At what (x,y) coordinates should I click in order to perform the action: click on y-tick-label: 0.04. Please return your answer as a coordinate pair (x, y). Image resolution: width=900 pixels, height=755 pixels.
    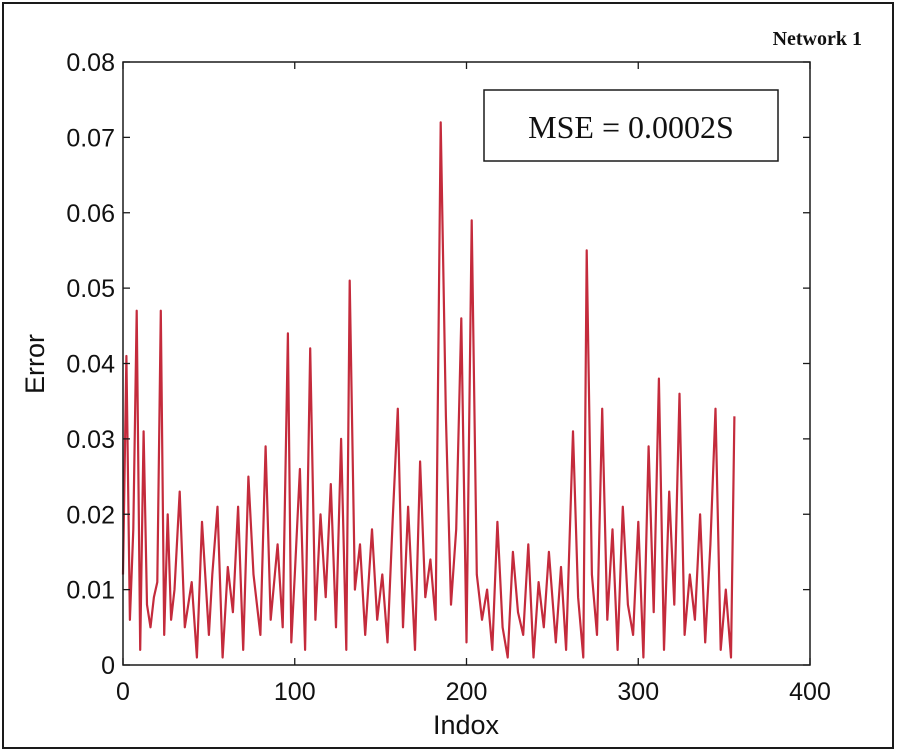
    Looking at the image, I should click on (90, 365).